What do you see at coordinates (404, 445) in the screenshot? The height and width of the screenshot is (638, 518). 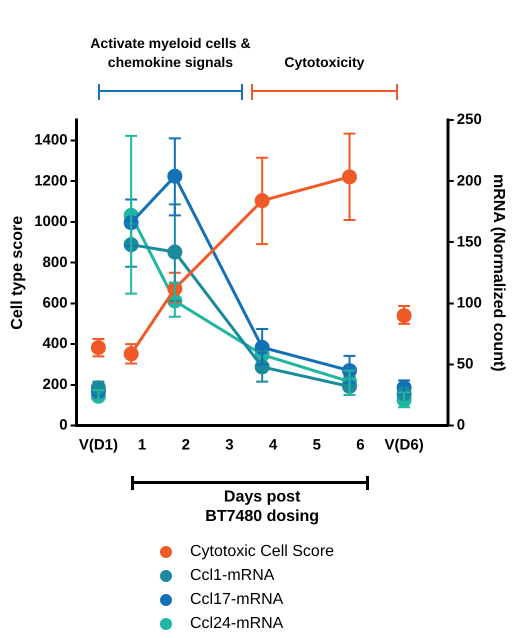 I see `x-tick-label: V(D6)` at bounding box center [404, 445].